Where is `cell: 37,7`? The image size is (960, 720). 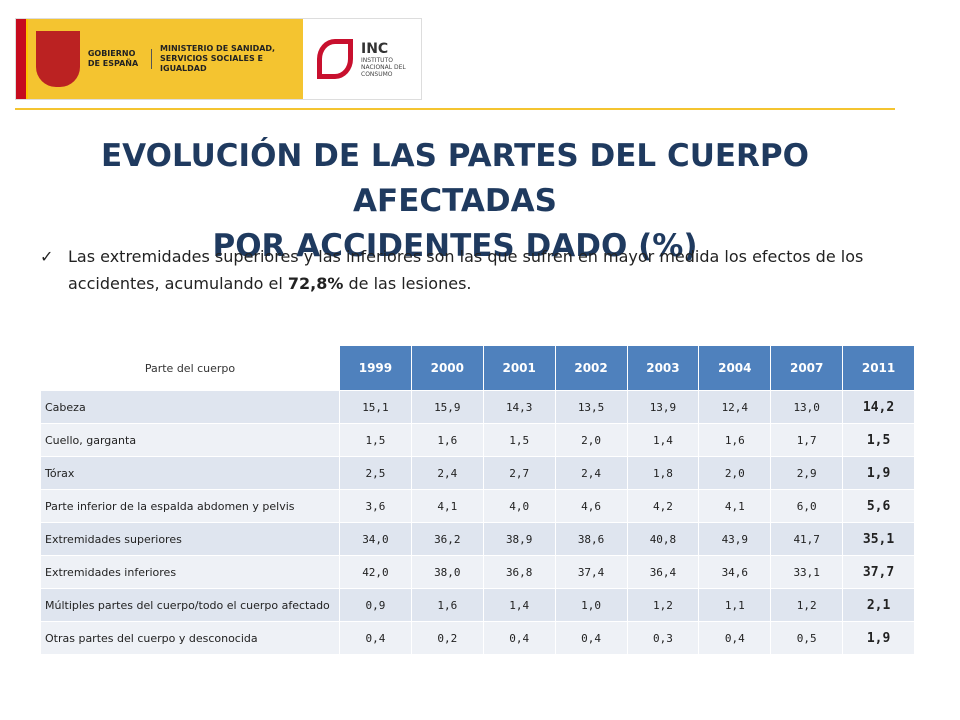 cell: 37,7 is located at coordinates (878, 572).